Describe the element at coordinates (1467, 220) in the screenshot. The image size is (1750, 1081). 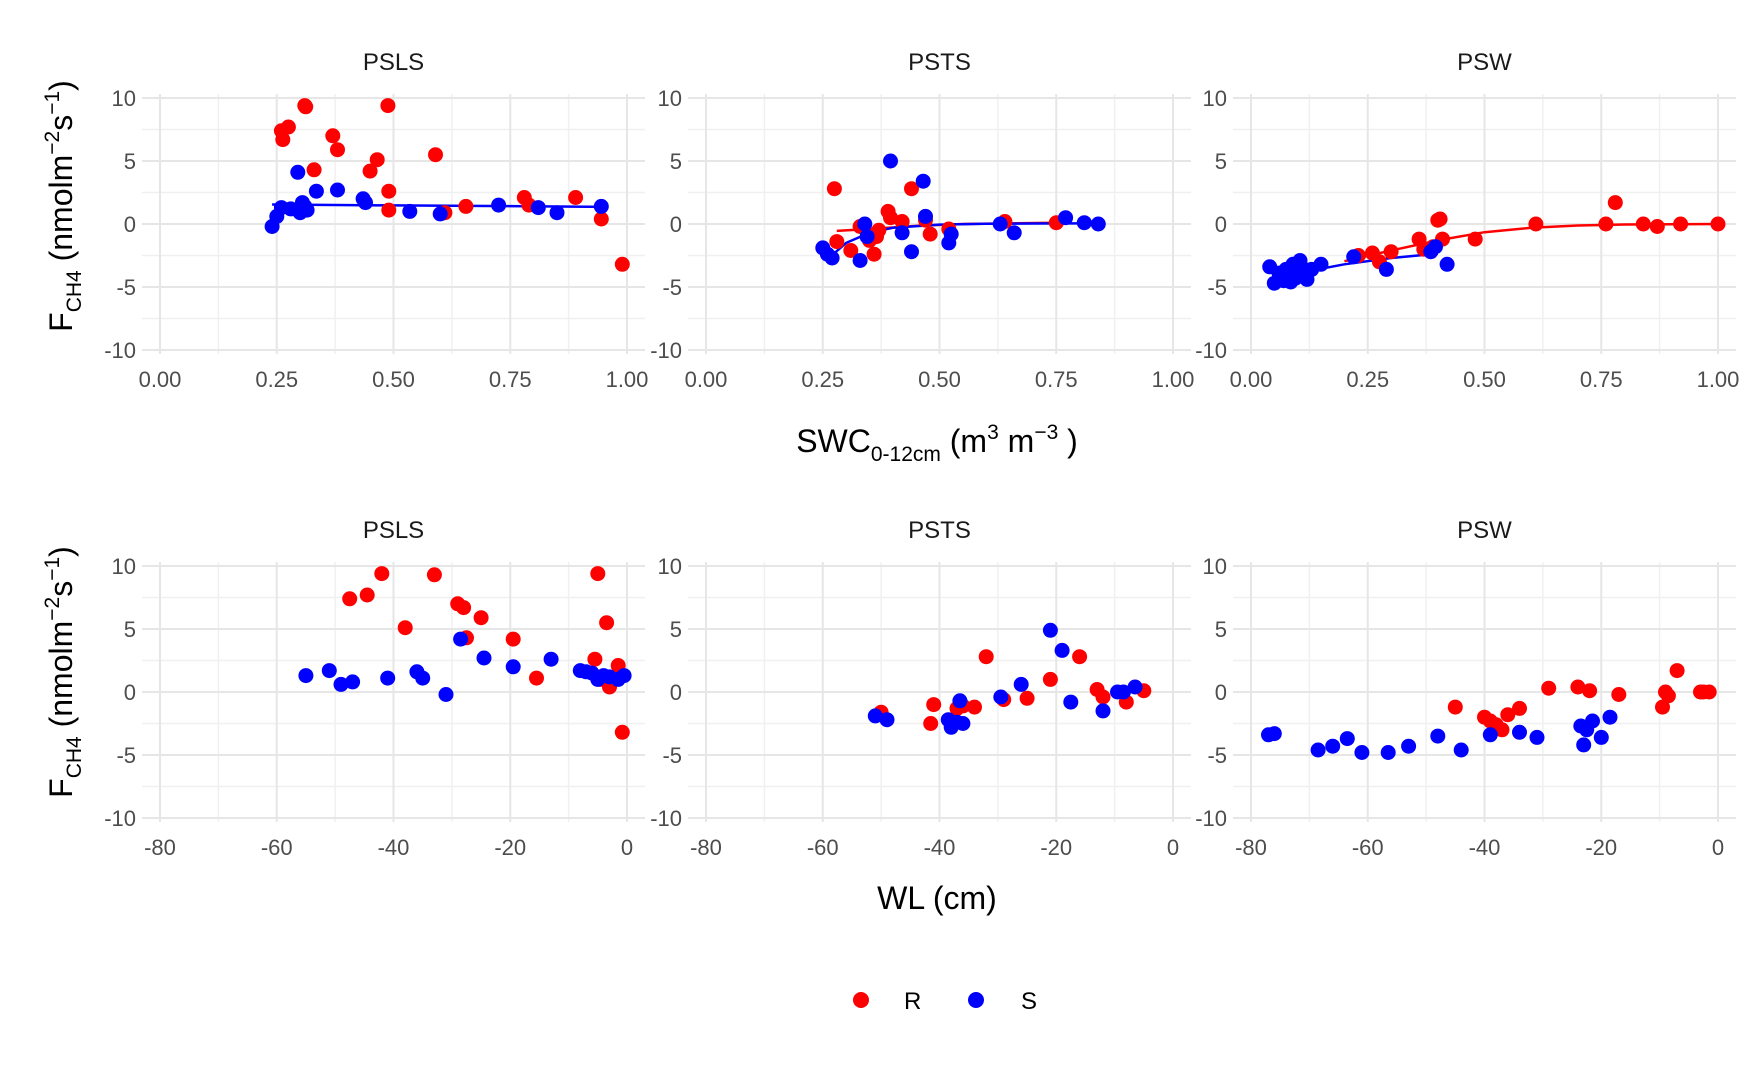
I see `panel-psw-row-1: 0.00 0.25 0.50 0.75 1.00 -10 -5 0 5 10 PSW` at that location.